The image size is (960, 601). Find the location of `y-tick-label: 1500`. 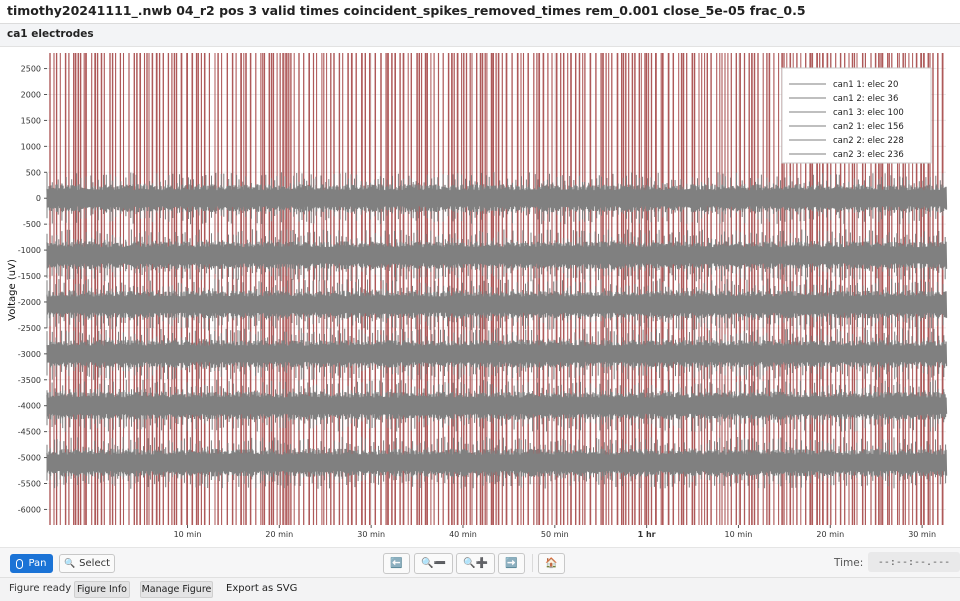

y-tick-label: 1500 is located at coordinates (31, 120).